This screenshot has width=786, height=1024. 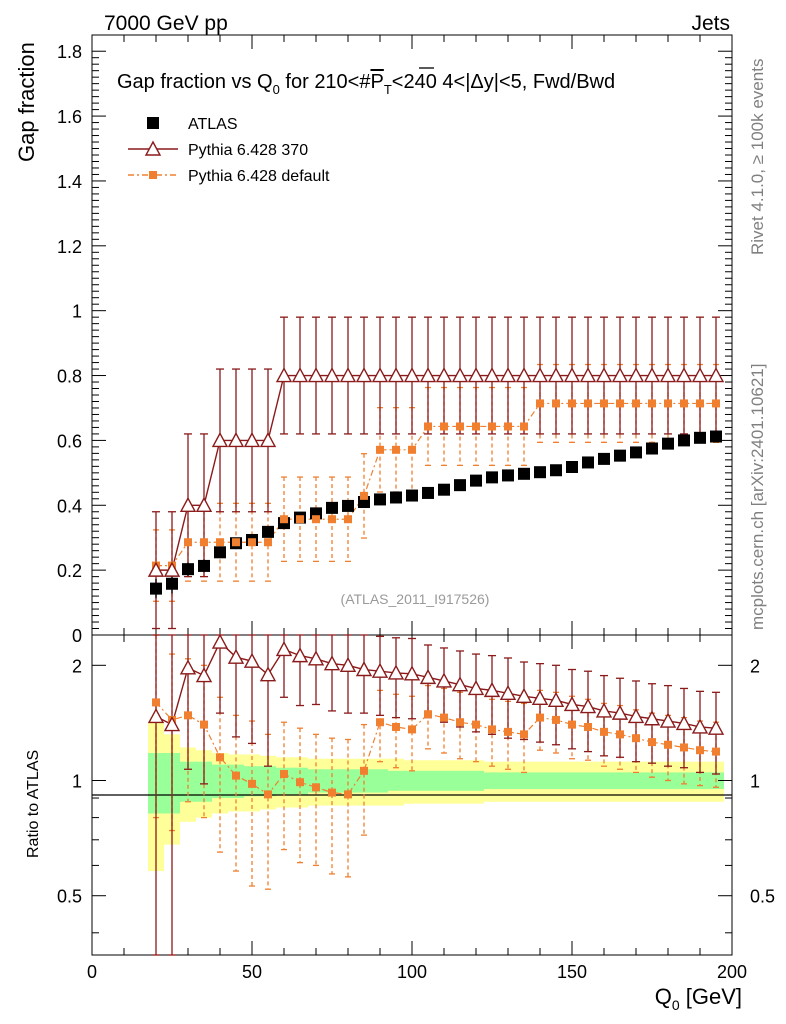 What do you see at coordinates (153, 148) in the screenshot?
I see `legend-marker-pythia370` at bounding box center [153, 148].